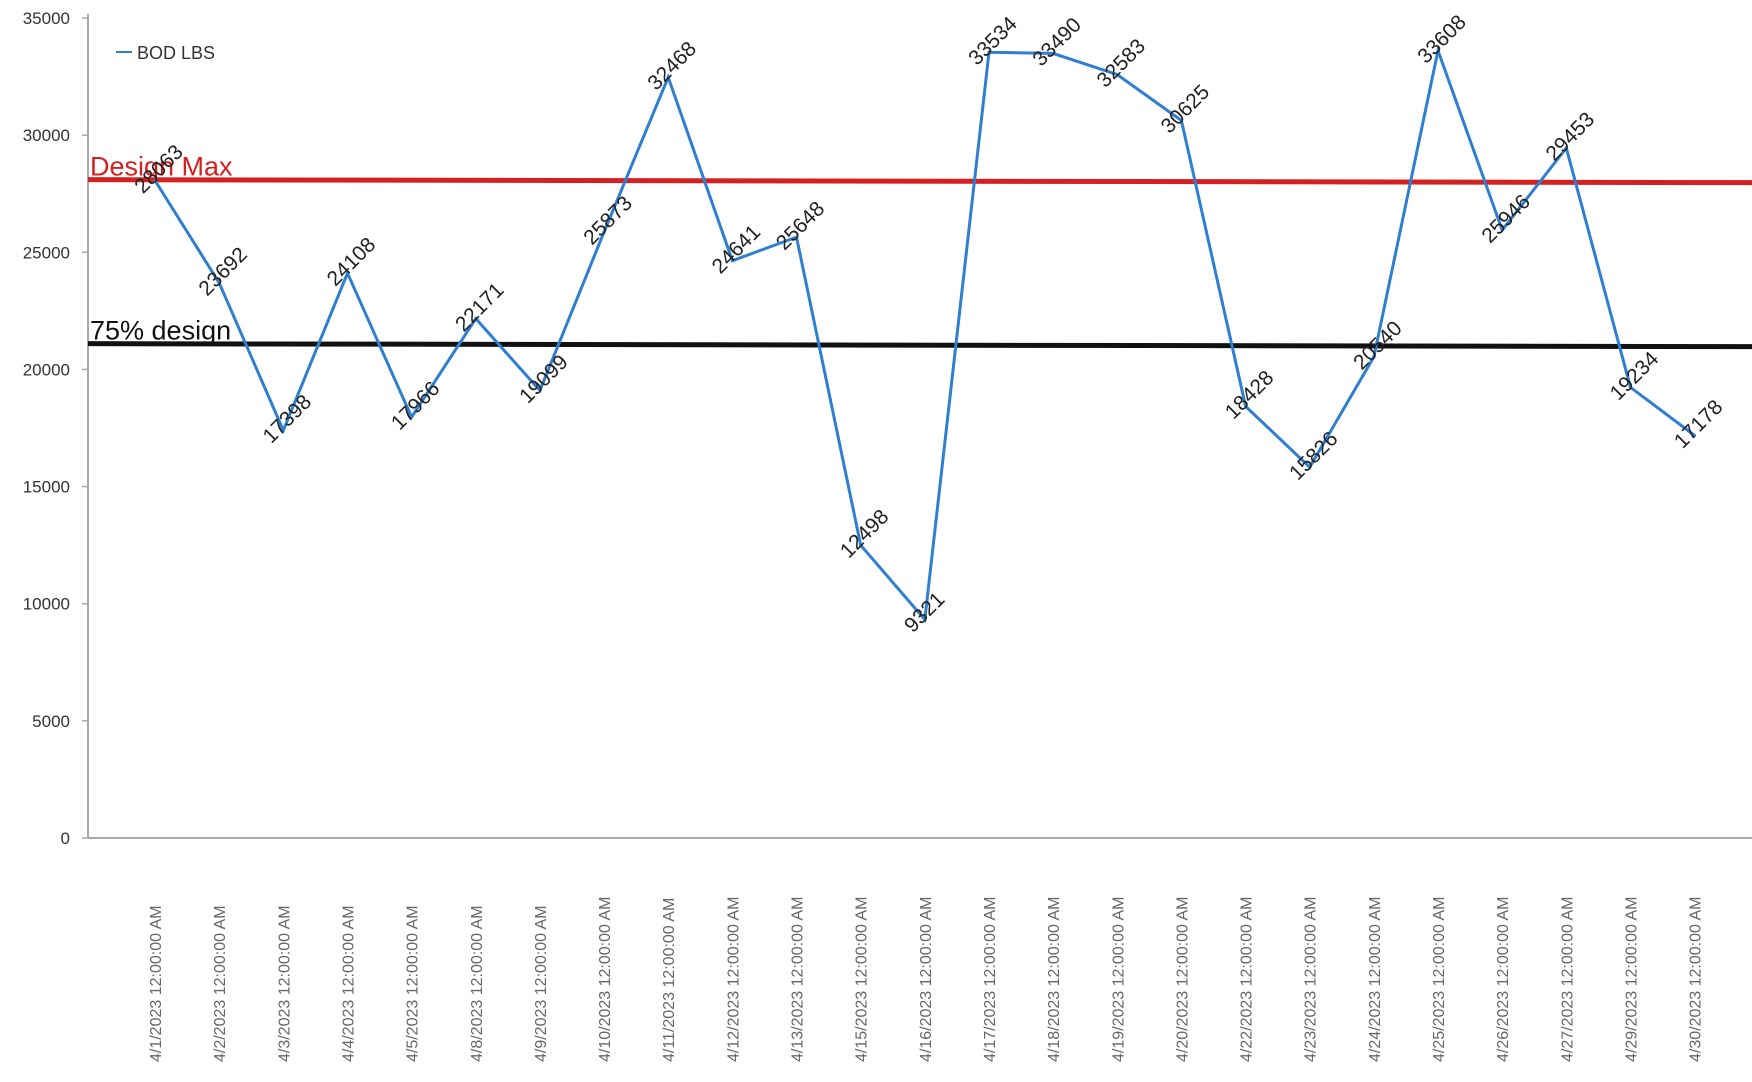 The width and height of the screenshot is (1752, 1082). Describe the element at coordinates (156, 983) in the screenshot. I see `x-tick-label: 4/1/2023 12:00:00 AM` at that location.